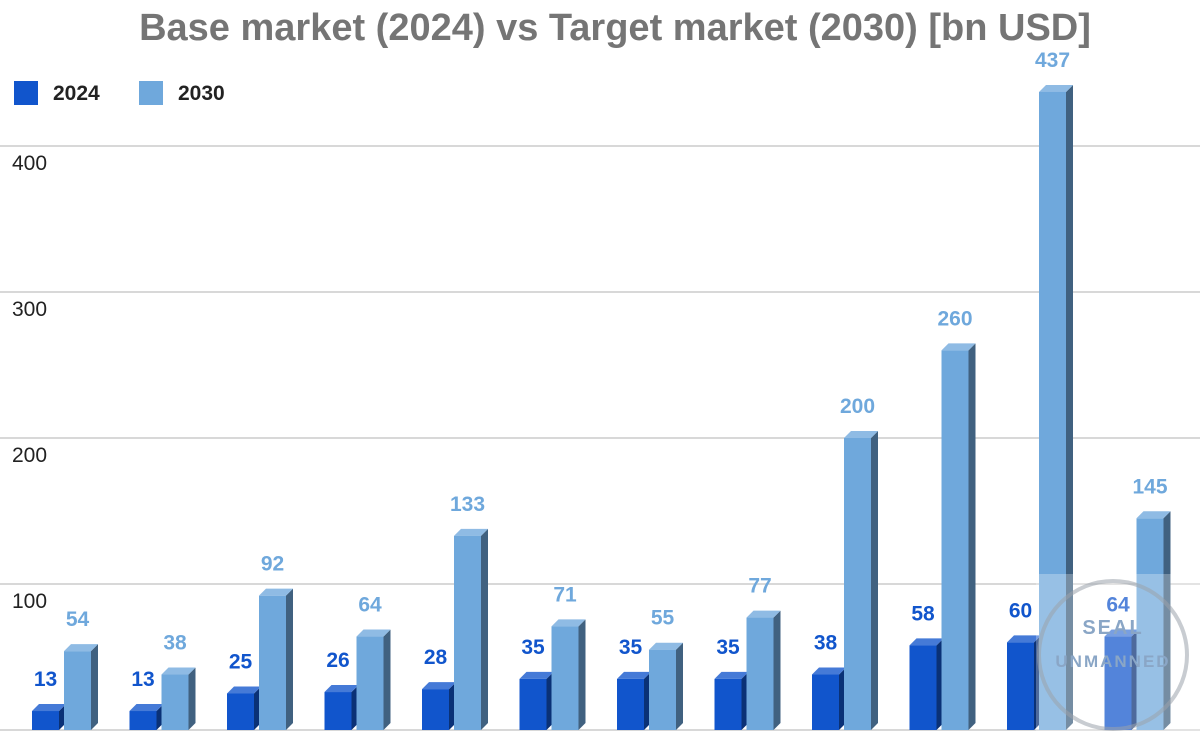 The width and height of the screenshot is (1200, 742). I want to click on data-label-2024-9: 38, so click(826, 643).